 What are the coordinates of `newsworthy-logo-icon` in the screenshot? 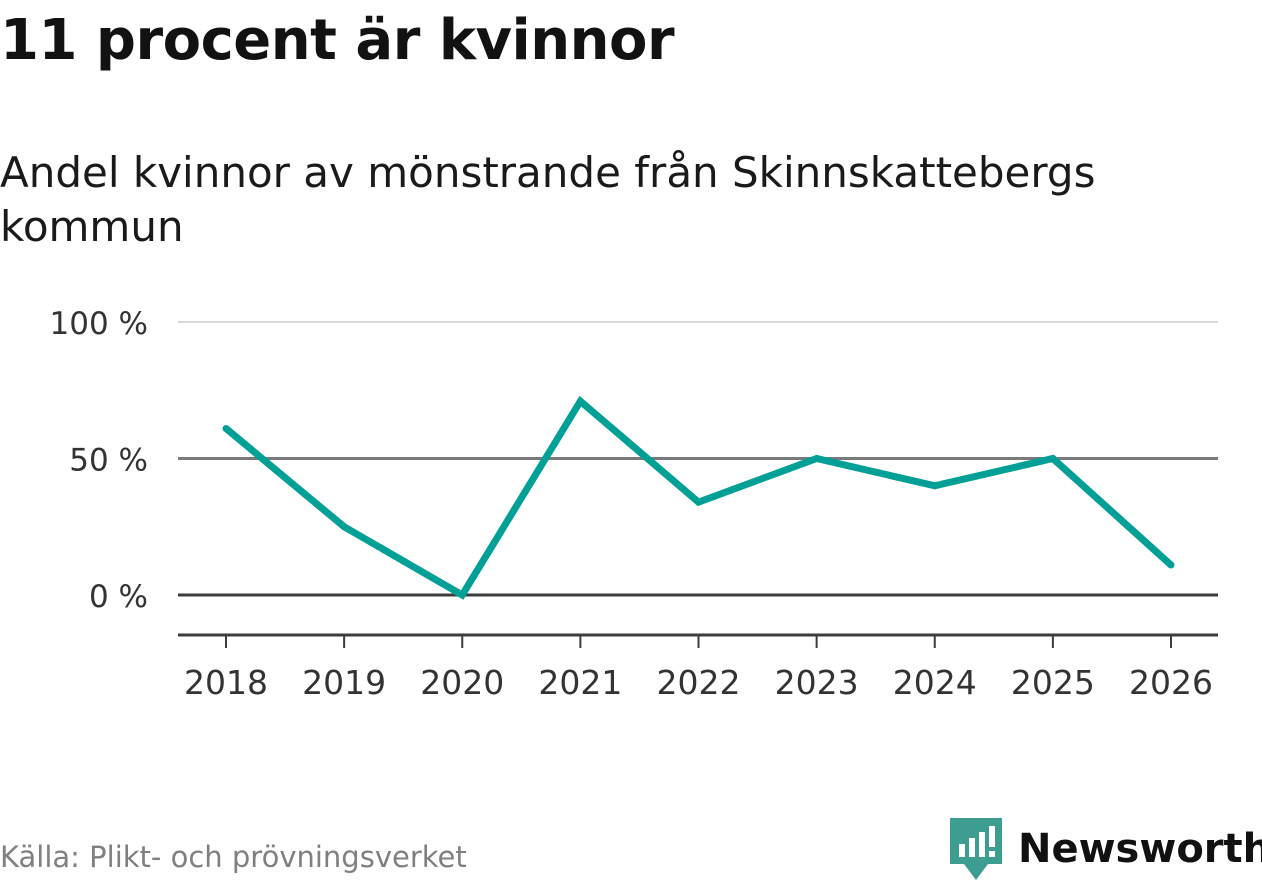 It's located at (976, 849).